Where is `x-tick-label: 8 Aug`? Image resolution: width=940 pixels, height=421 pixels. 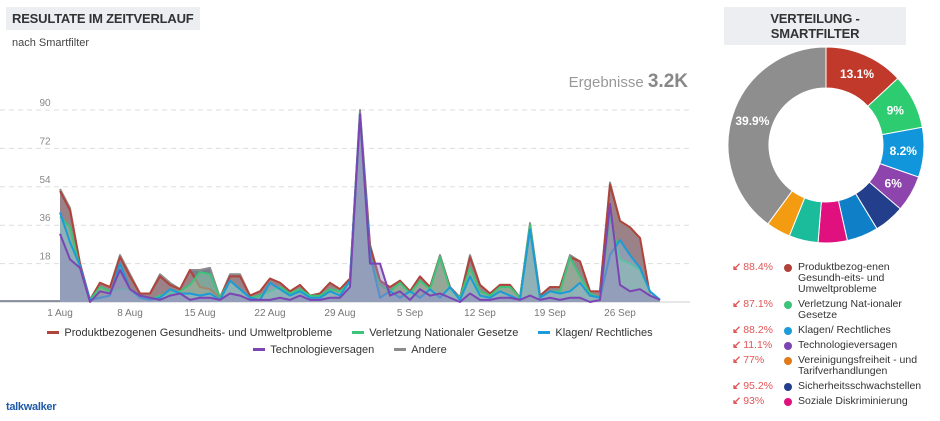
x-tick-label: 8 Aug is located at coordinates (130, 313).